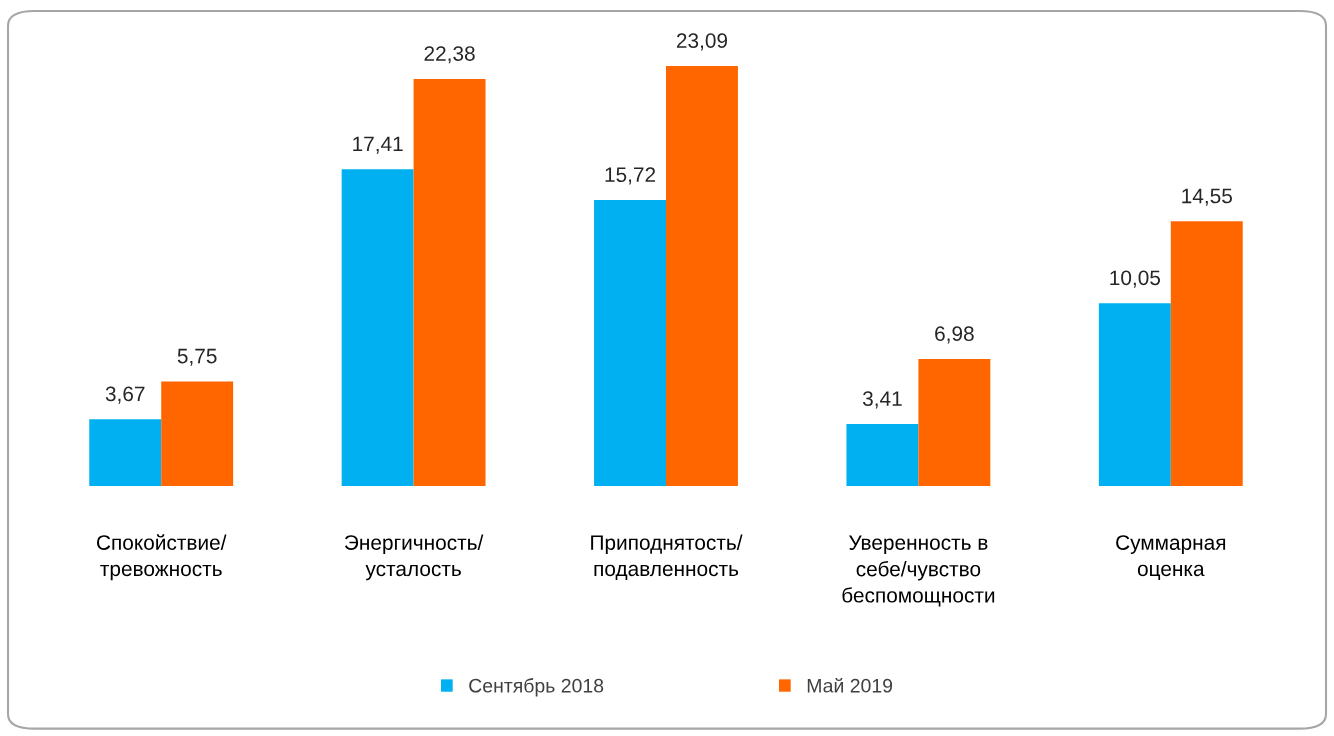  What do you see at coordinates (1171, 558) in the screenshot?
I see `x-tick-label: Суммарная оценка` at bounding box center [1171, 558].